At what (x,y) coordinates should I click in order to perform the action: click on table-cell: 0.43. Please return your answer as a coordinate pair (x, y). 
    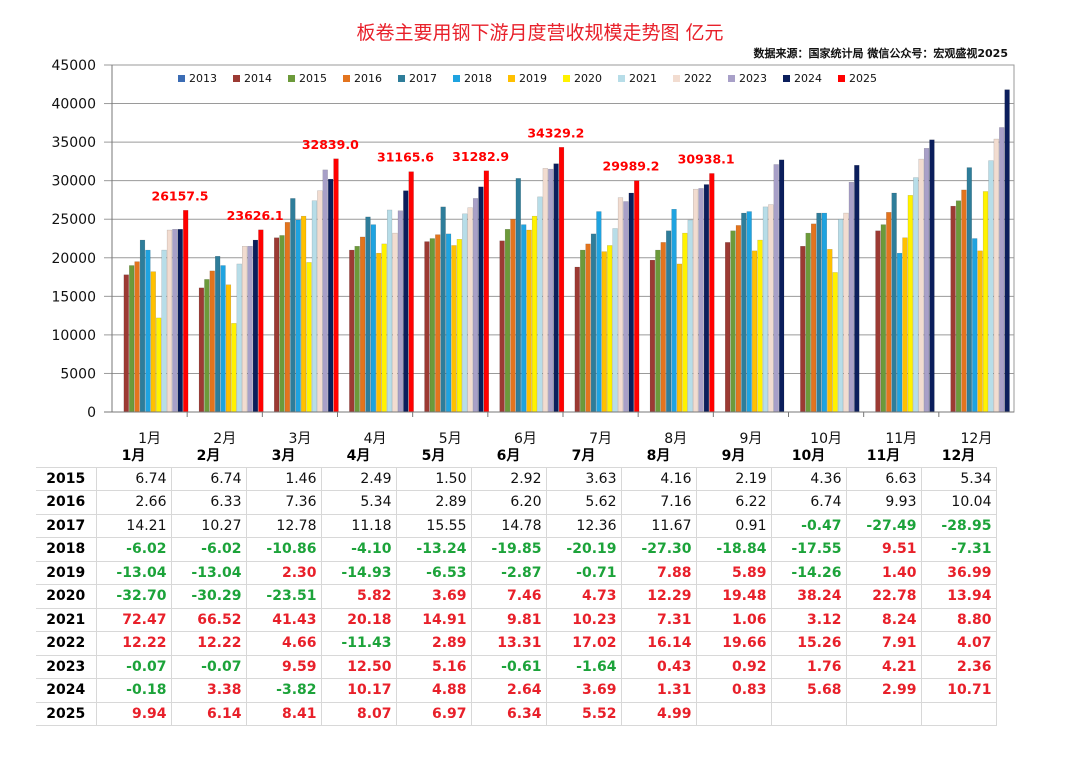
    Looking at the image, I should click on (658, 666).